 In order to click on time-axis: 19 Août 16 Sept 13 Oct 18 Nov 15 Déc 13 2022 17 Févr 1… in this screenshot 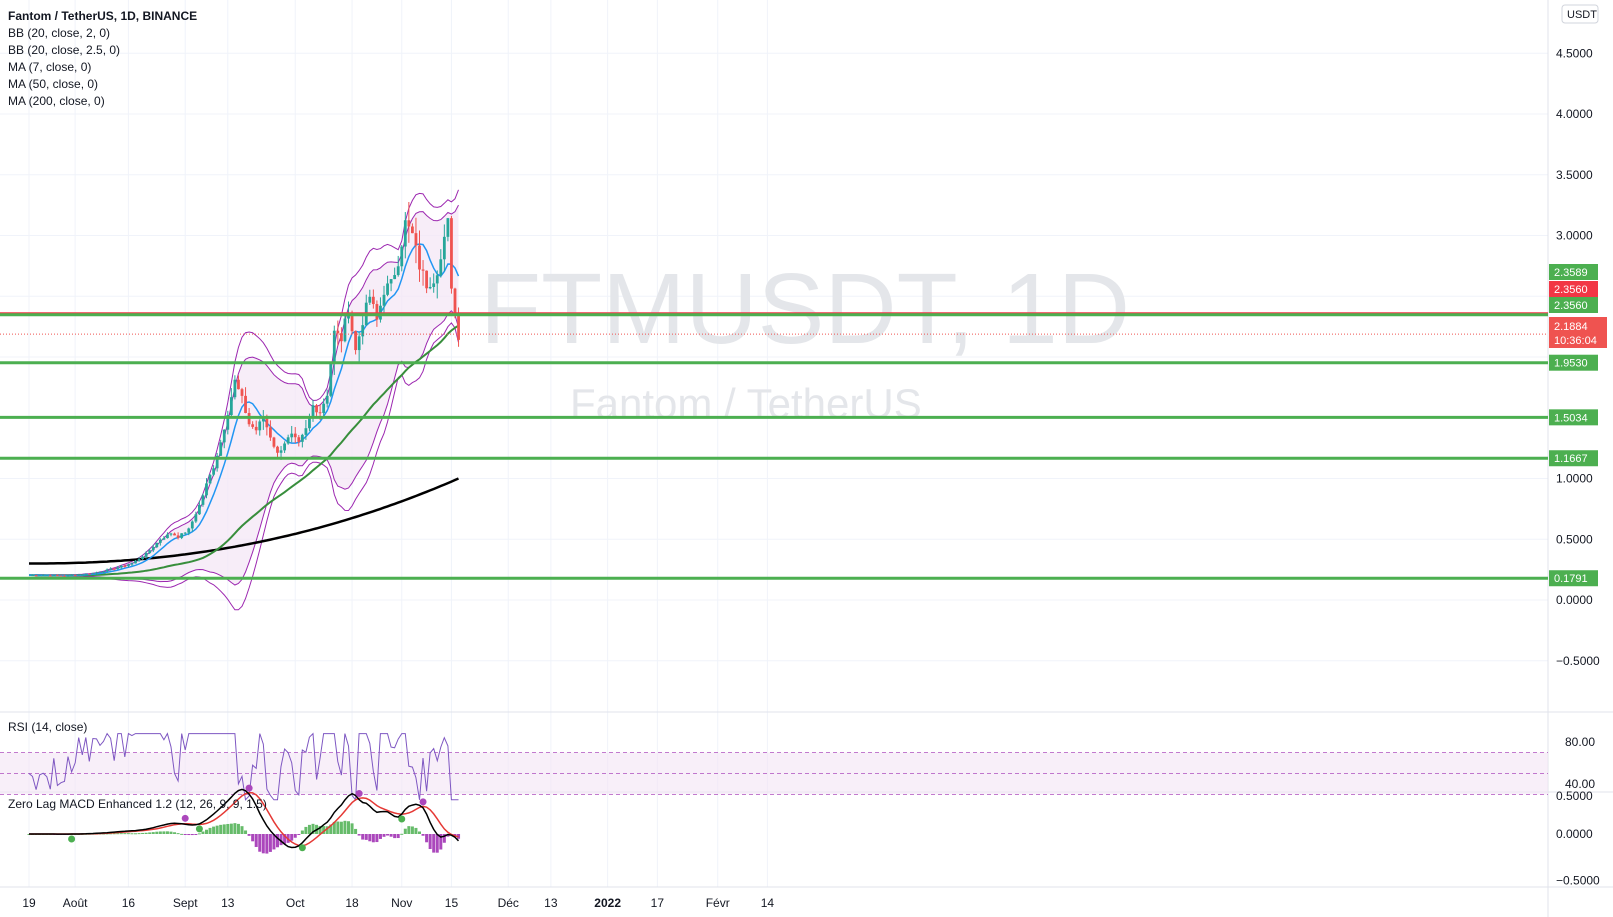, I will do `click(398, 903)`.